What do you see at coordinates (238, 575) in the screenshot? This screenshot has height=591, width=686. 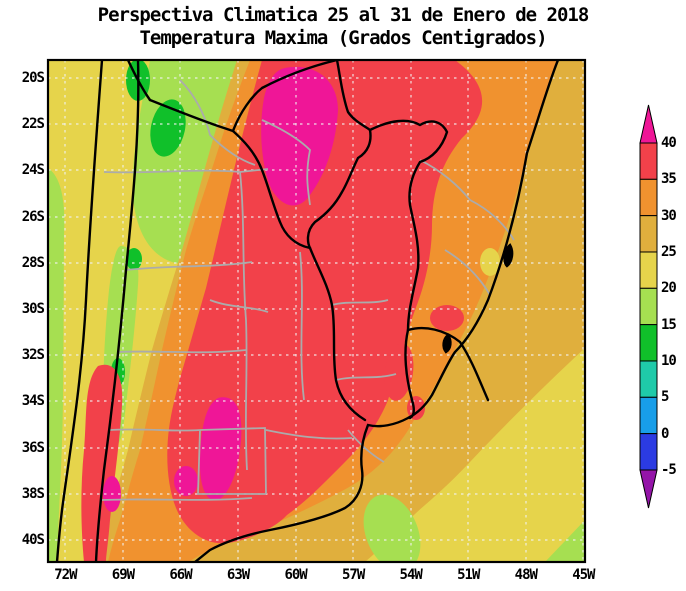 I see `lon-tick-label-63W: 63W` at bounding box center [238, 575].